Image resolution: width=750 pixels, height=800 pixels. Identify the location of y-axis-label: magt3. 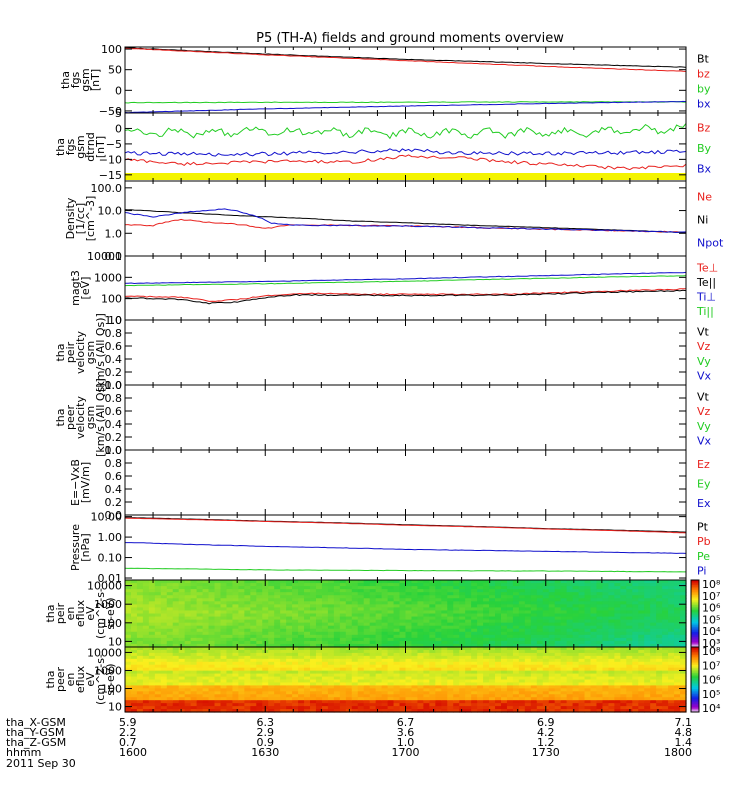
(75, 288).